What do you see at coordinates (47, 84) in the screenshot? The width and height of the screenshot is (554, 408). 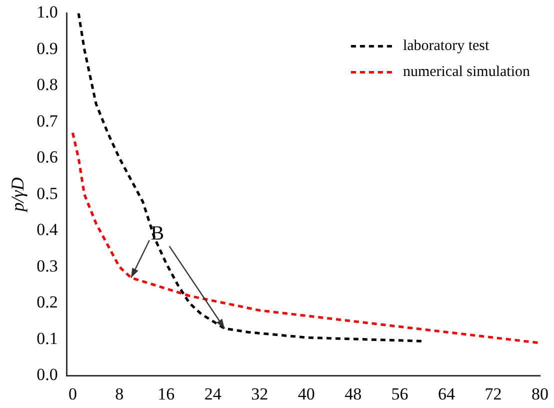 I see `y-tick-label: 0.8` at bounding box center [47, 84].